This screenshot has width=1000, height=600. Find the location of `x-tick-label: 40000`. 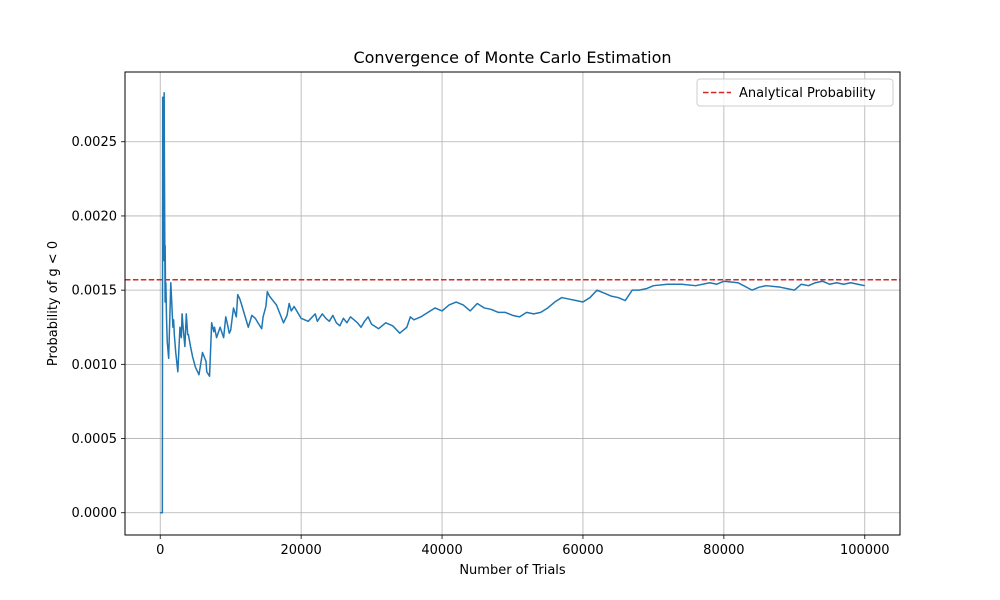

x-tick-label: 40000 is located at coordinates (441, 550).